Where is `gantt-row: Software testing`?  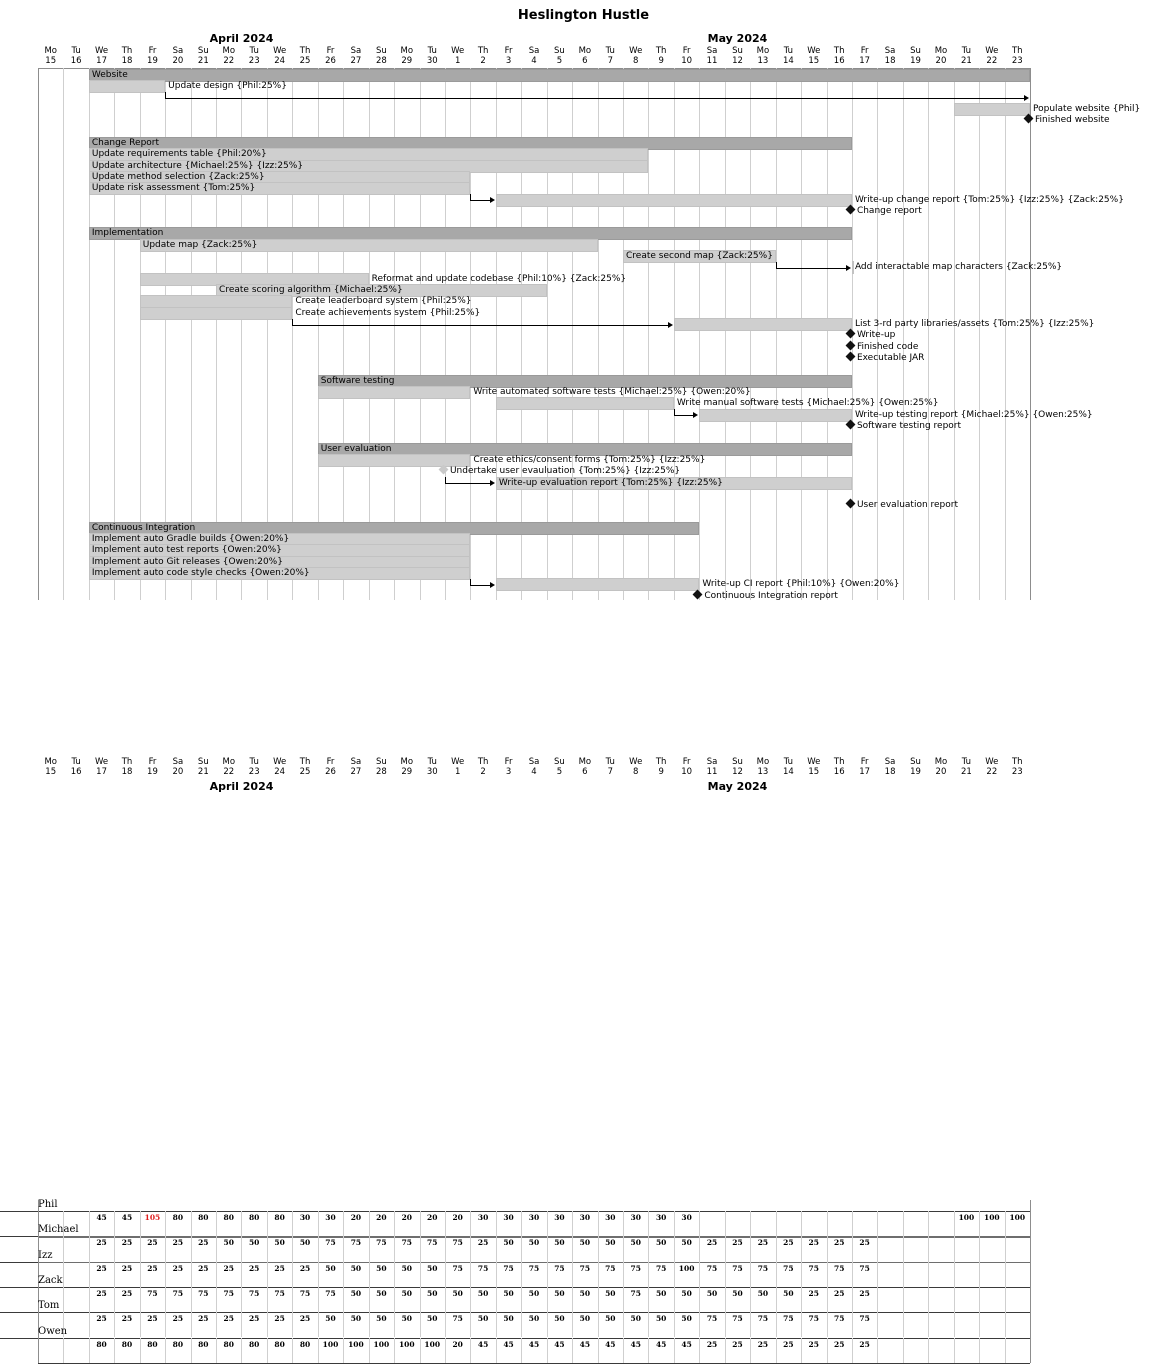 gantt-row: Software testing is located at coordinates (583, 381).